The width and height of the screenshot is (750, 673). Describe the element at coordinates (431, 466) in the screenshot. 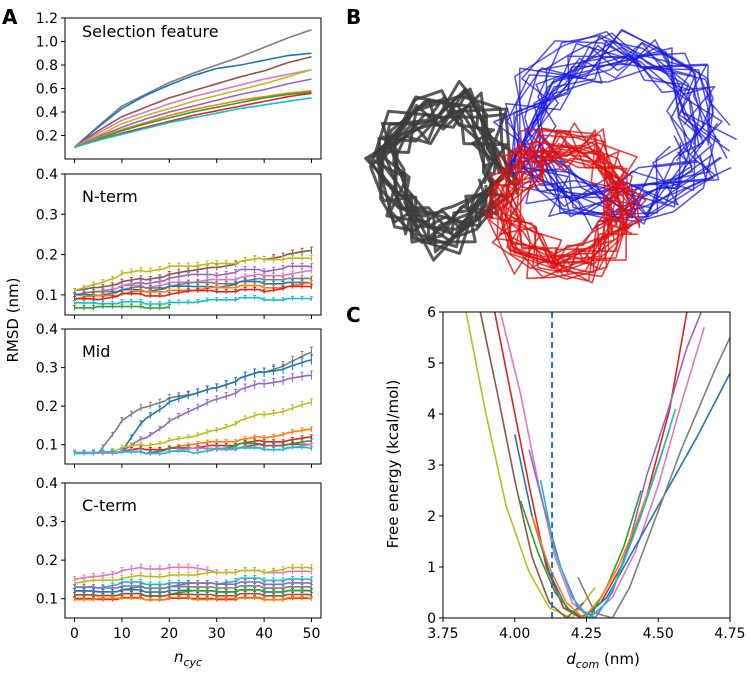

I see `y-tick-label: 3` at that location.